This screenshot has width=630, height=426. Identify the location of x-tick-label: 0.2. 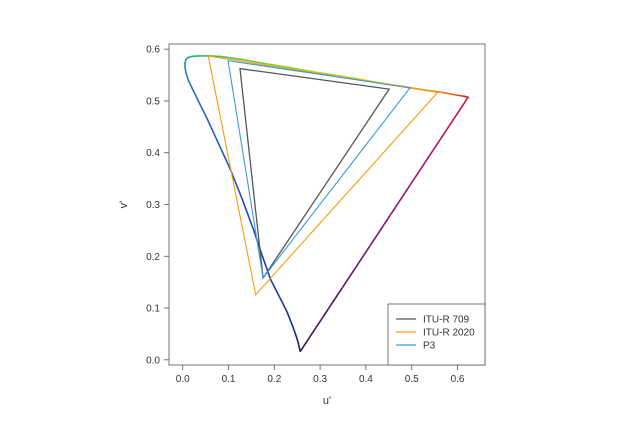
(274, 379).